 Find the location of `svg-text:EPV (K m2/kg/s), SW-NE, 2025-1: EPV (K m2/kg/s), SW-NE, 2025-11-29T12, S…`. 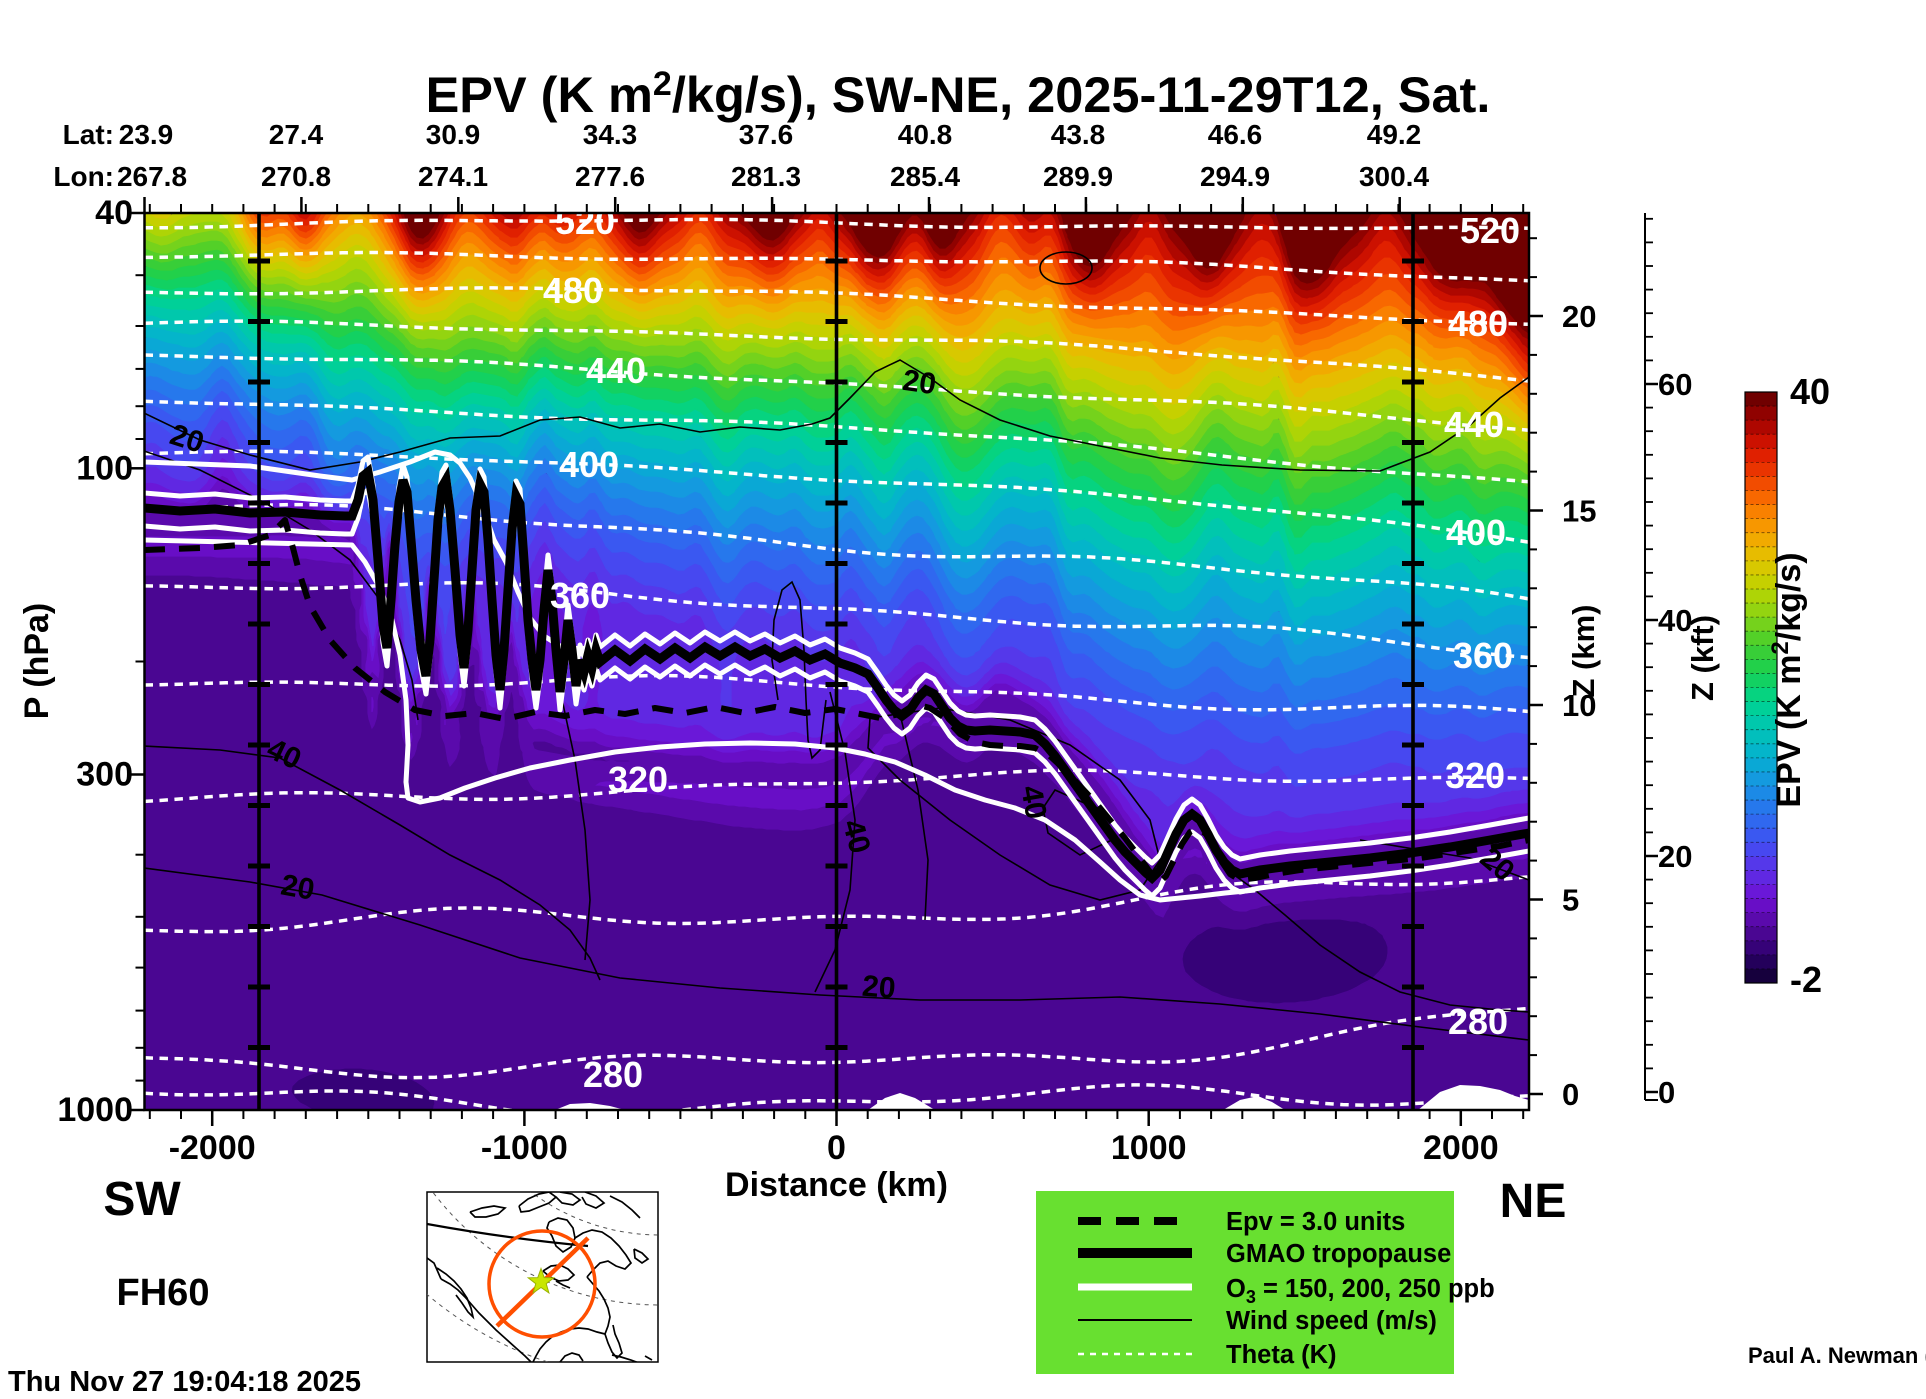

svg-text:EPV (K m2/kg/s), SW-NE, 2025-1: EPV (K m2/kg/s), SW-NE, 2025-11-29T12, S… is located at coordinates (958, 94).